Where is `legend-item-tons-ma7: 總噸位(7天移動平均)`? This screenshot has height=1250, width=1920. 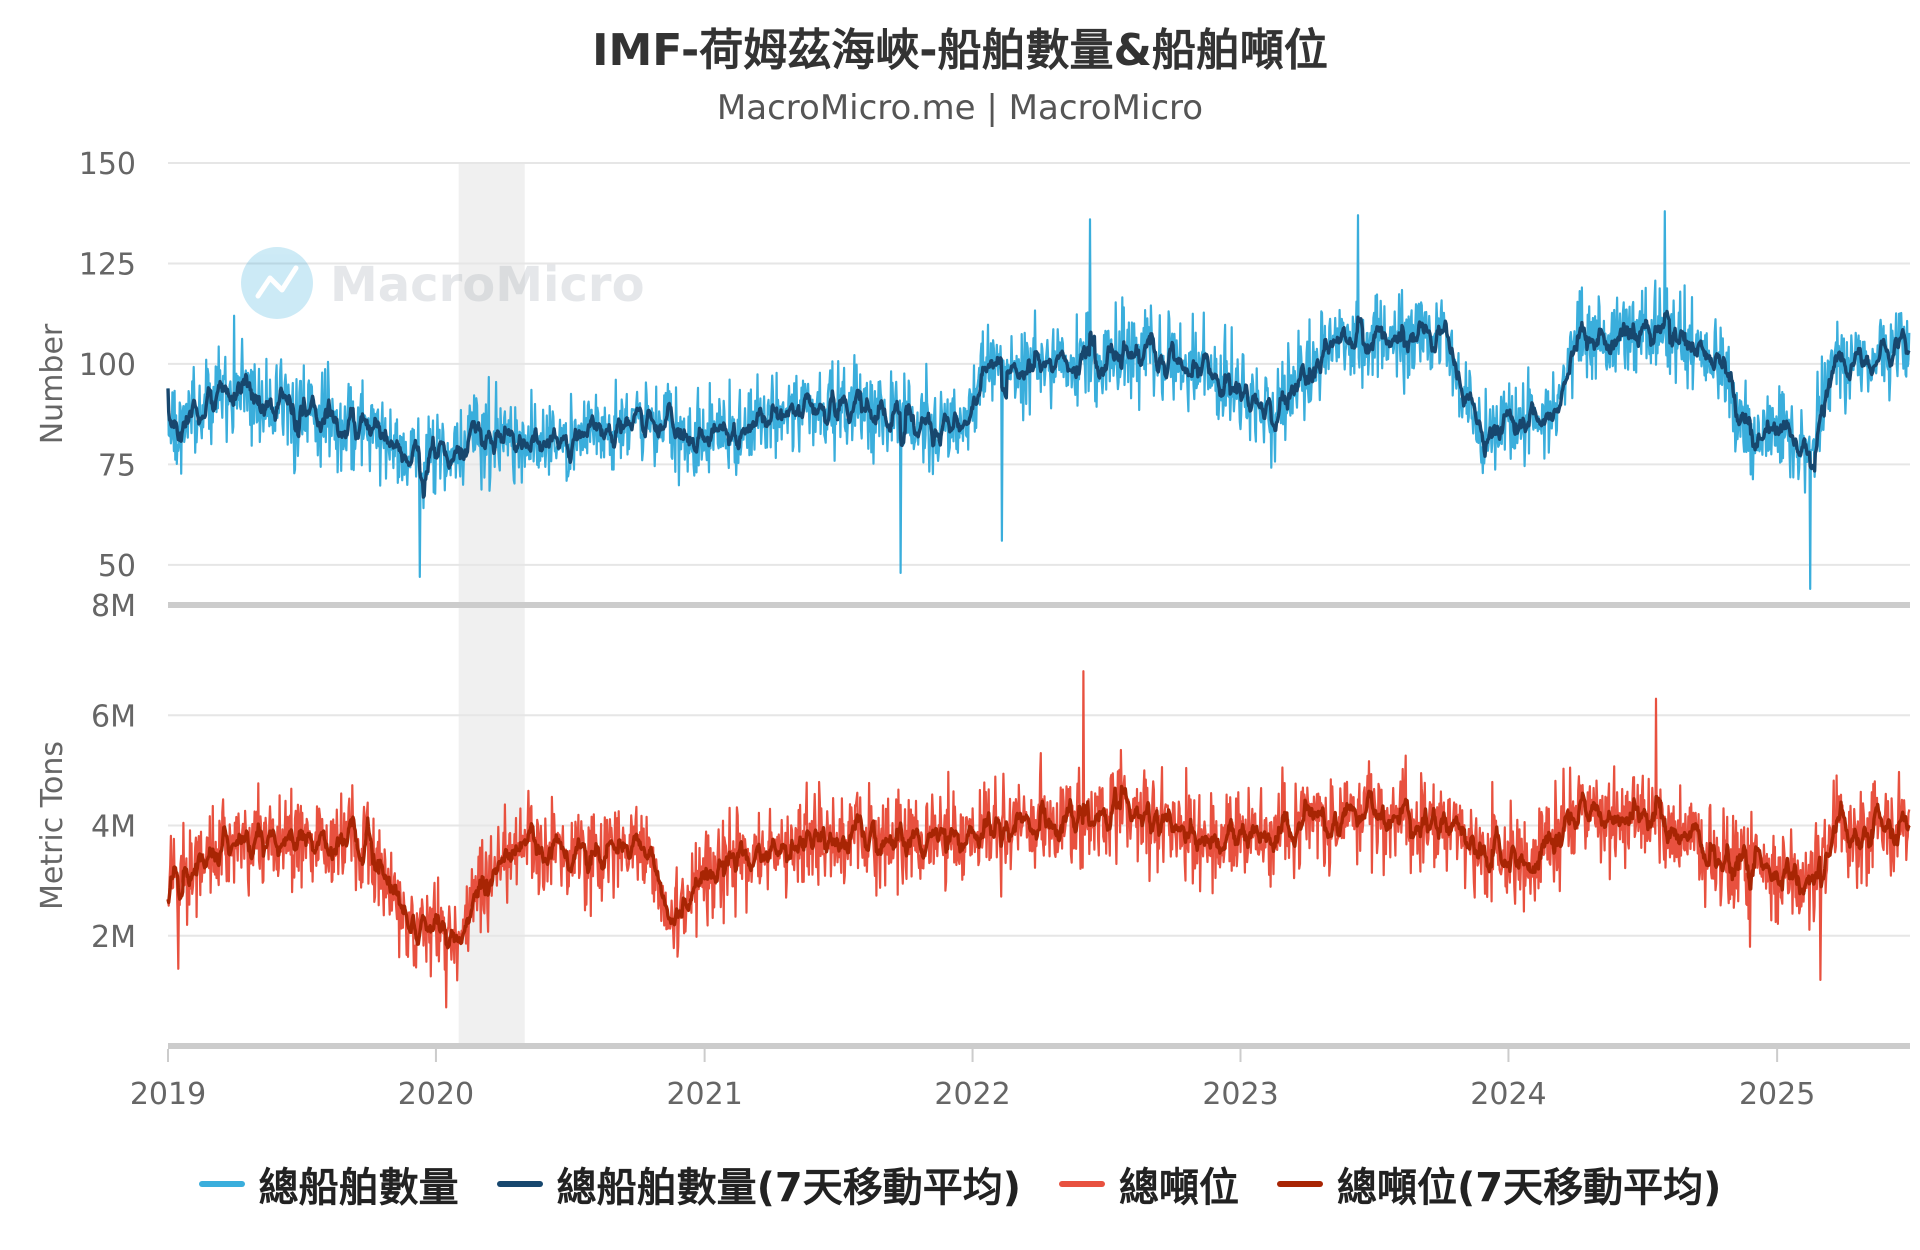 legend-item-tons-ma7: 總噸位(7天移動平均) is located at coordinates (1499, 1184).